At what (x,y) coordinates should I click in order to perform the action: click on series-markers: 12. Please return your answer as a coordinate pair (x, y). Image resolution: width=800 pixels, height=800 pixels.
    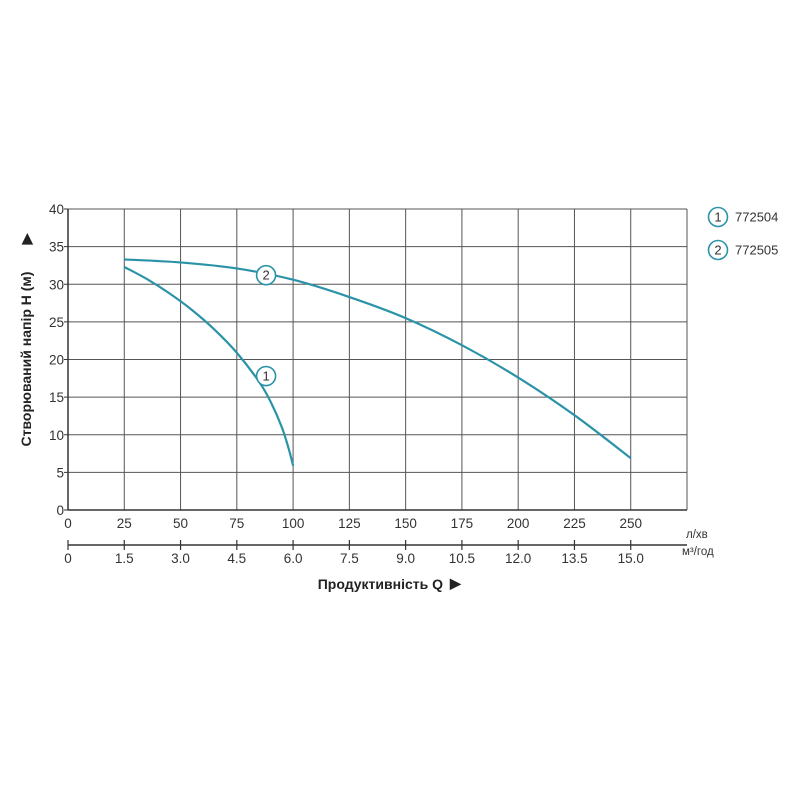
    Looking at the image, I should click on (266, 325).